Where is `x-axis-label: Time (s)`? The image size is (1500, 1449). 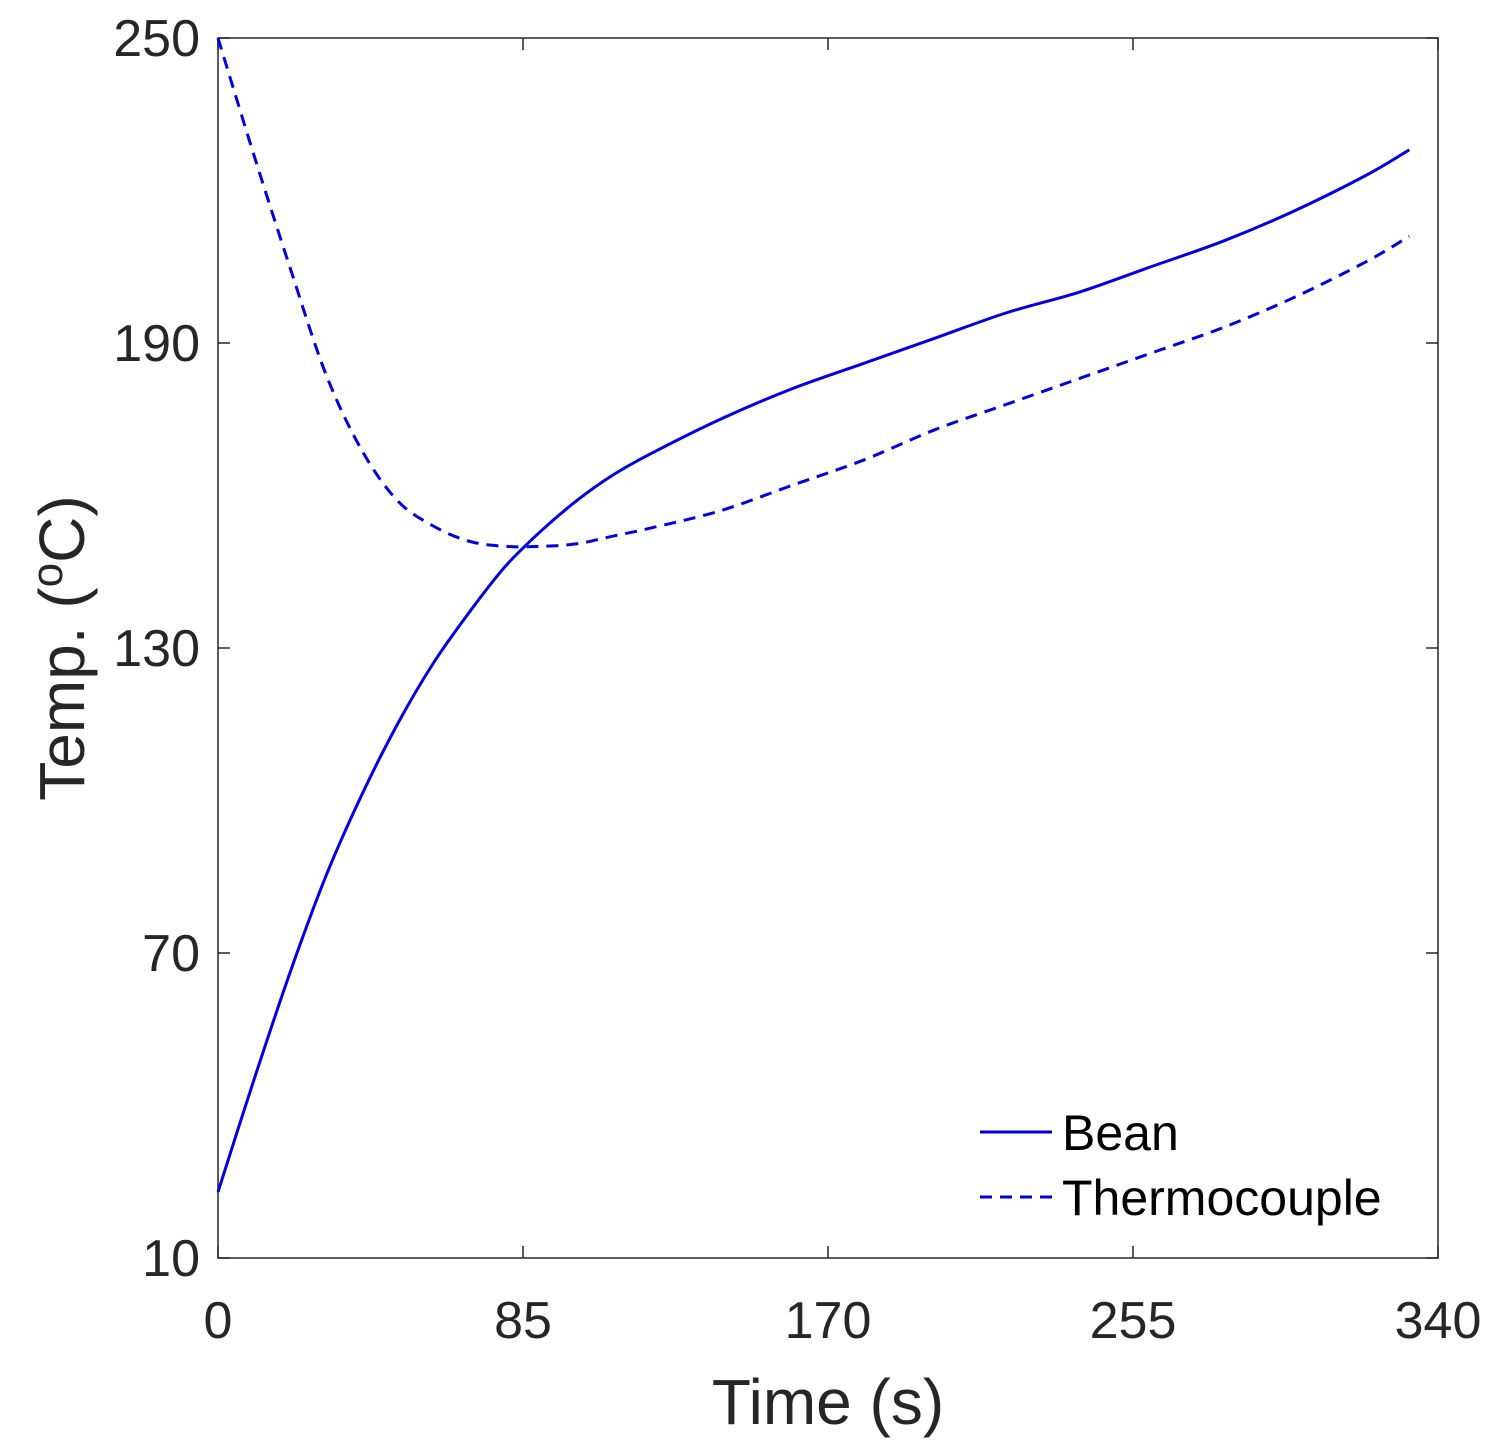 x-axis-label: Time (s) is located at coordinates (828, 1402).